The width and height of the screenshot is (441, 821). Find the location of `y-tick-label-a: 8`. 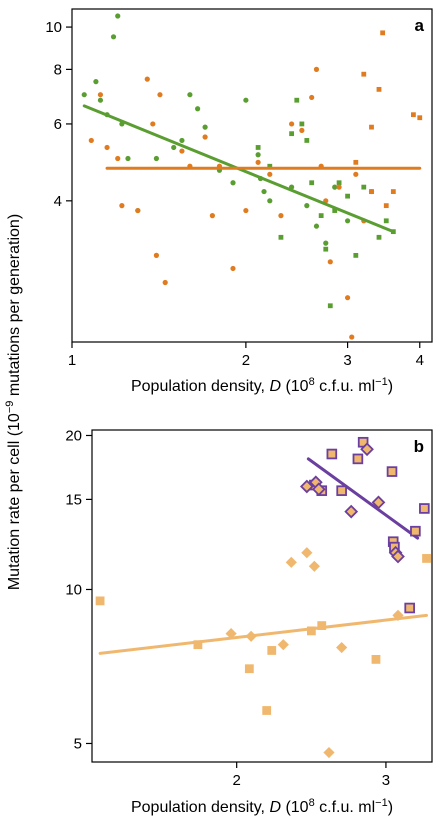

y-tick-label-a: 8 is located at coordinates (58, 69).